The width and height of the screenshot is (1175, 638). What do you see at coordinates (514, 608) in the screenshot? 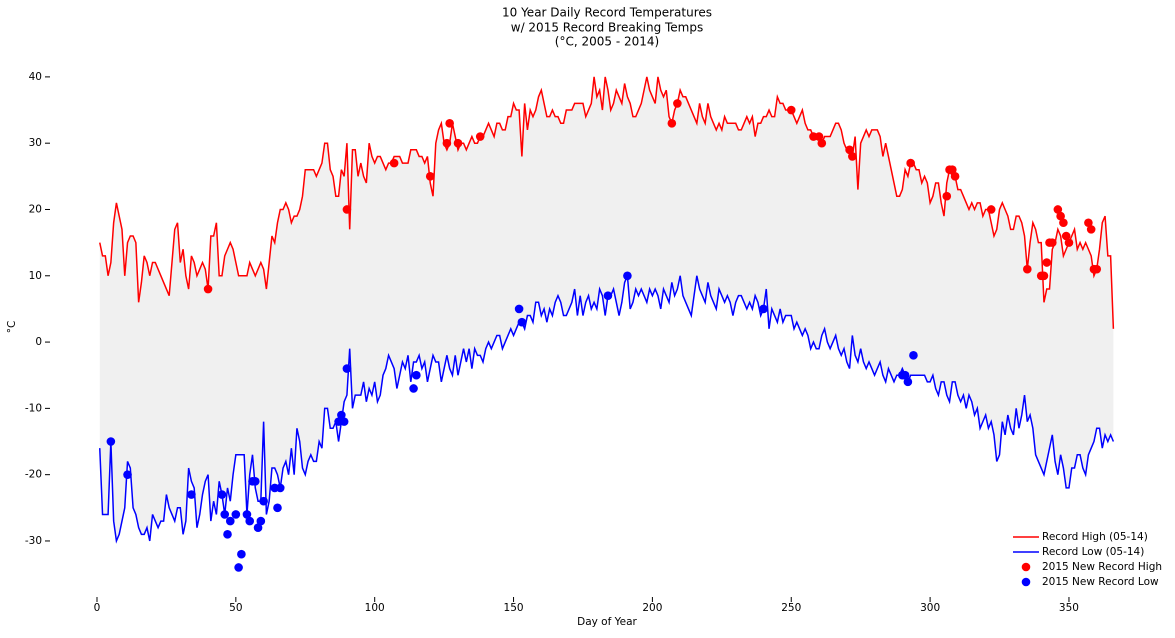
I see `x-tick-label: 150` at bounding box center [514, 608].